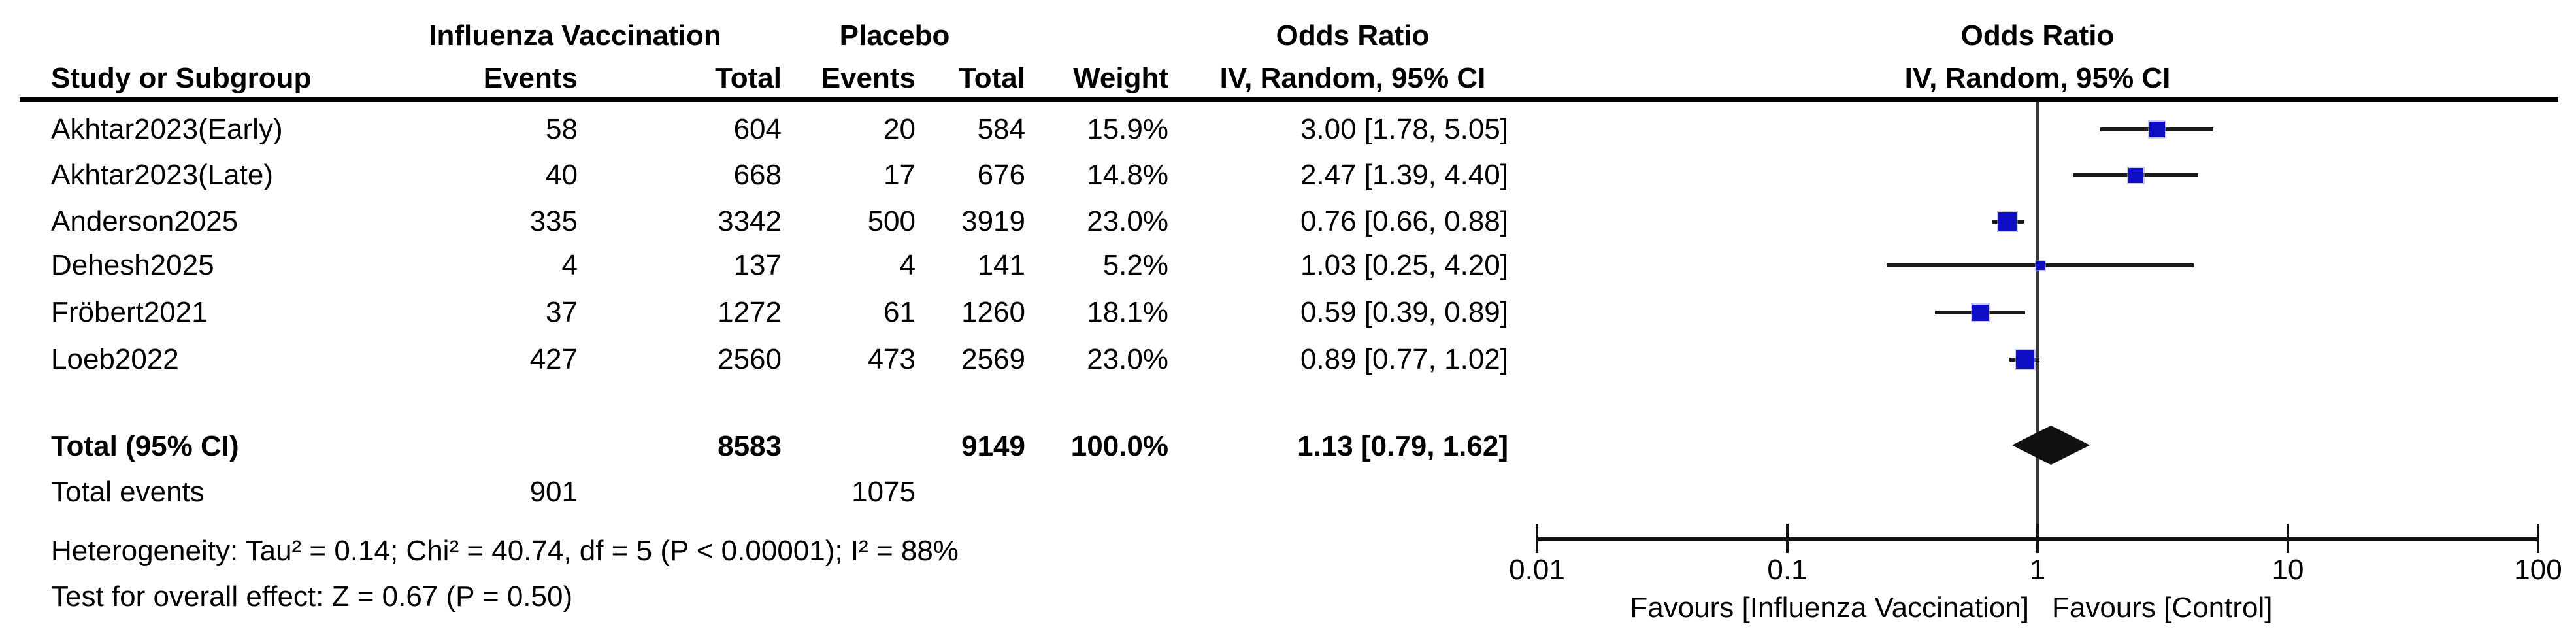  I want to click on column-group-placebo: Placebo, so click(894, 36).